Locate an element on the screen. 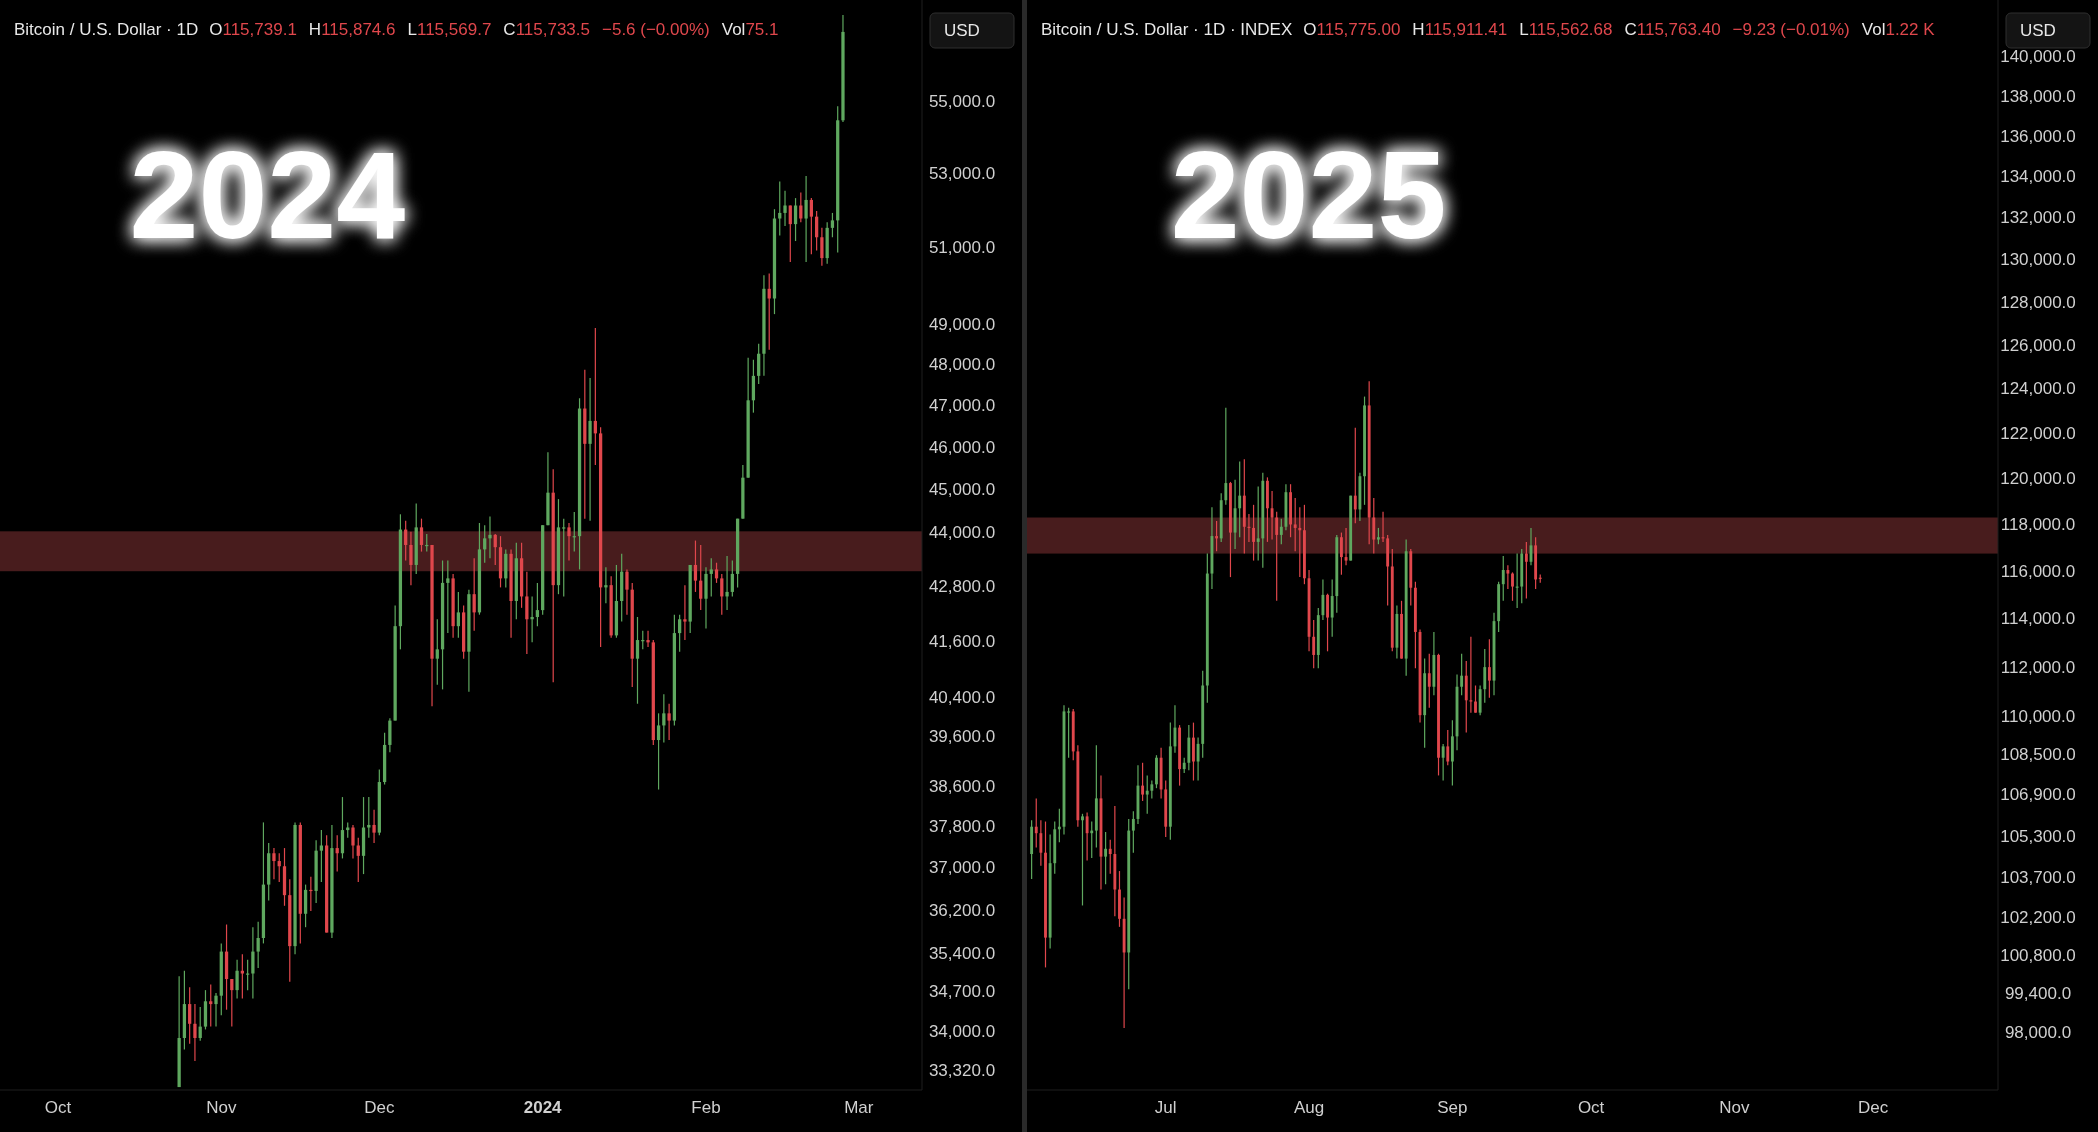  y-tick-label: 100,800.0 is located at coordinates (2038, 956).